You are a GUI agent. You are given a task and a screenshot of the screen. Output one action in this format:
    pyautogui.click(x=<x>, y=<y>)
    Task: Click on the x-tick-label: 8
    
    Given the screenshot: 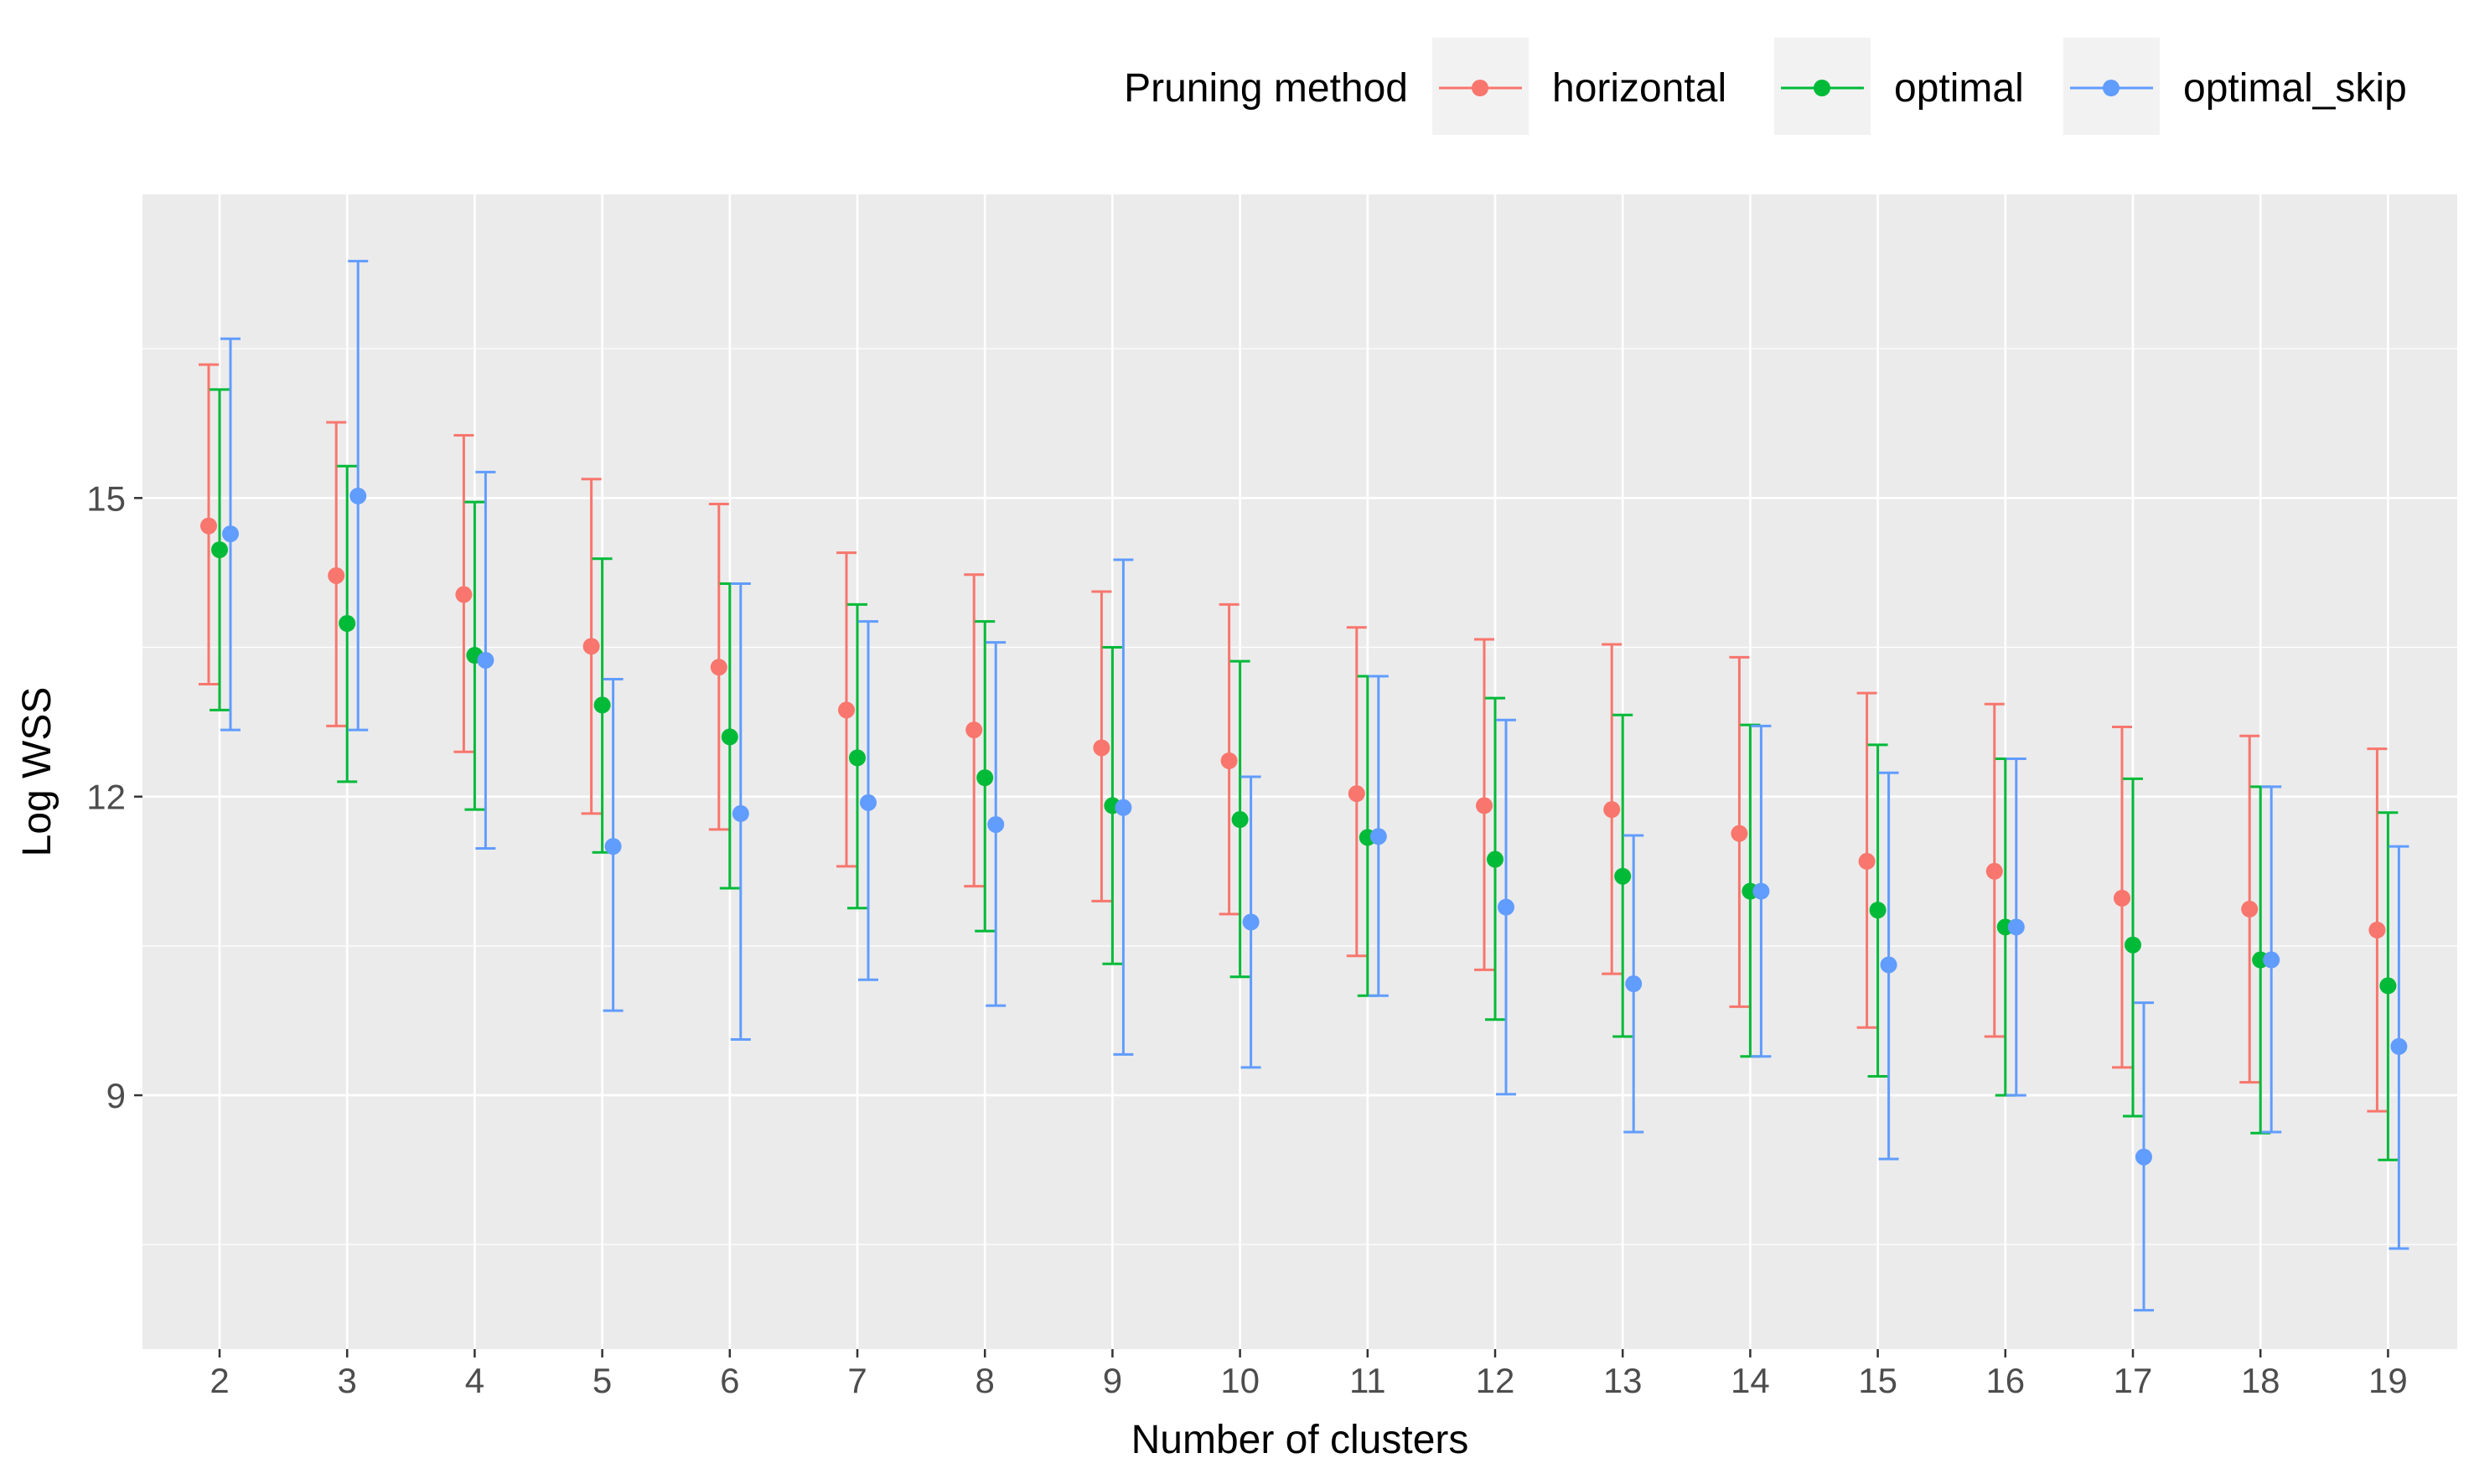 What is the action you would take?
    pyautogui.click(x=985, y=1380)
    